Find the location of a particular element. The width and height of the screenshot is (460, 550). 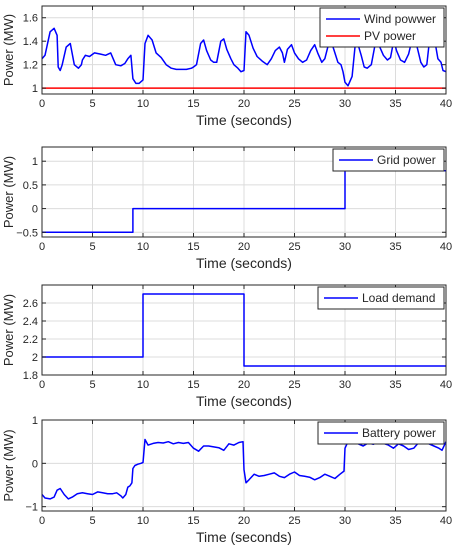

legend: Grid power is located at coordinates (388, 160).